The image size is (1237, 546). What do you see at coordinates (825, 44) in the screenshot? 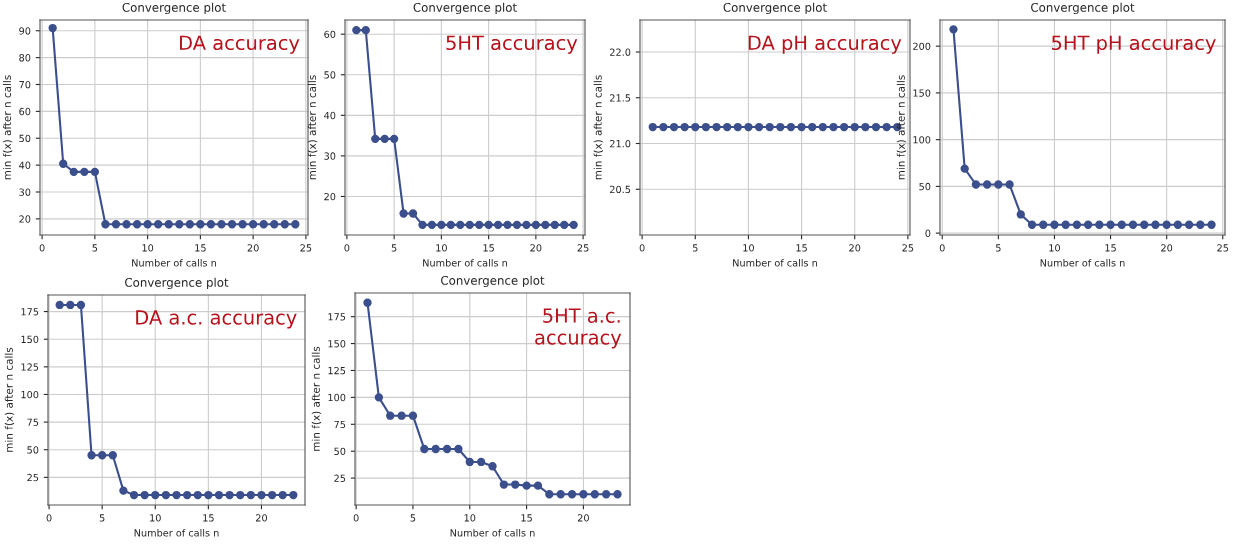
I see `annotation: DA pH accuracy` at bounding box center [825, 44].